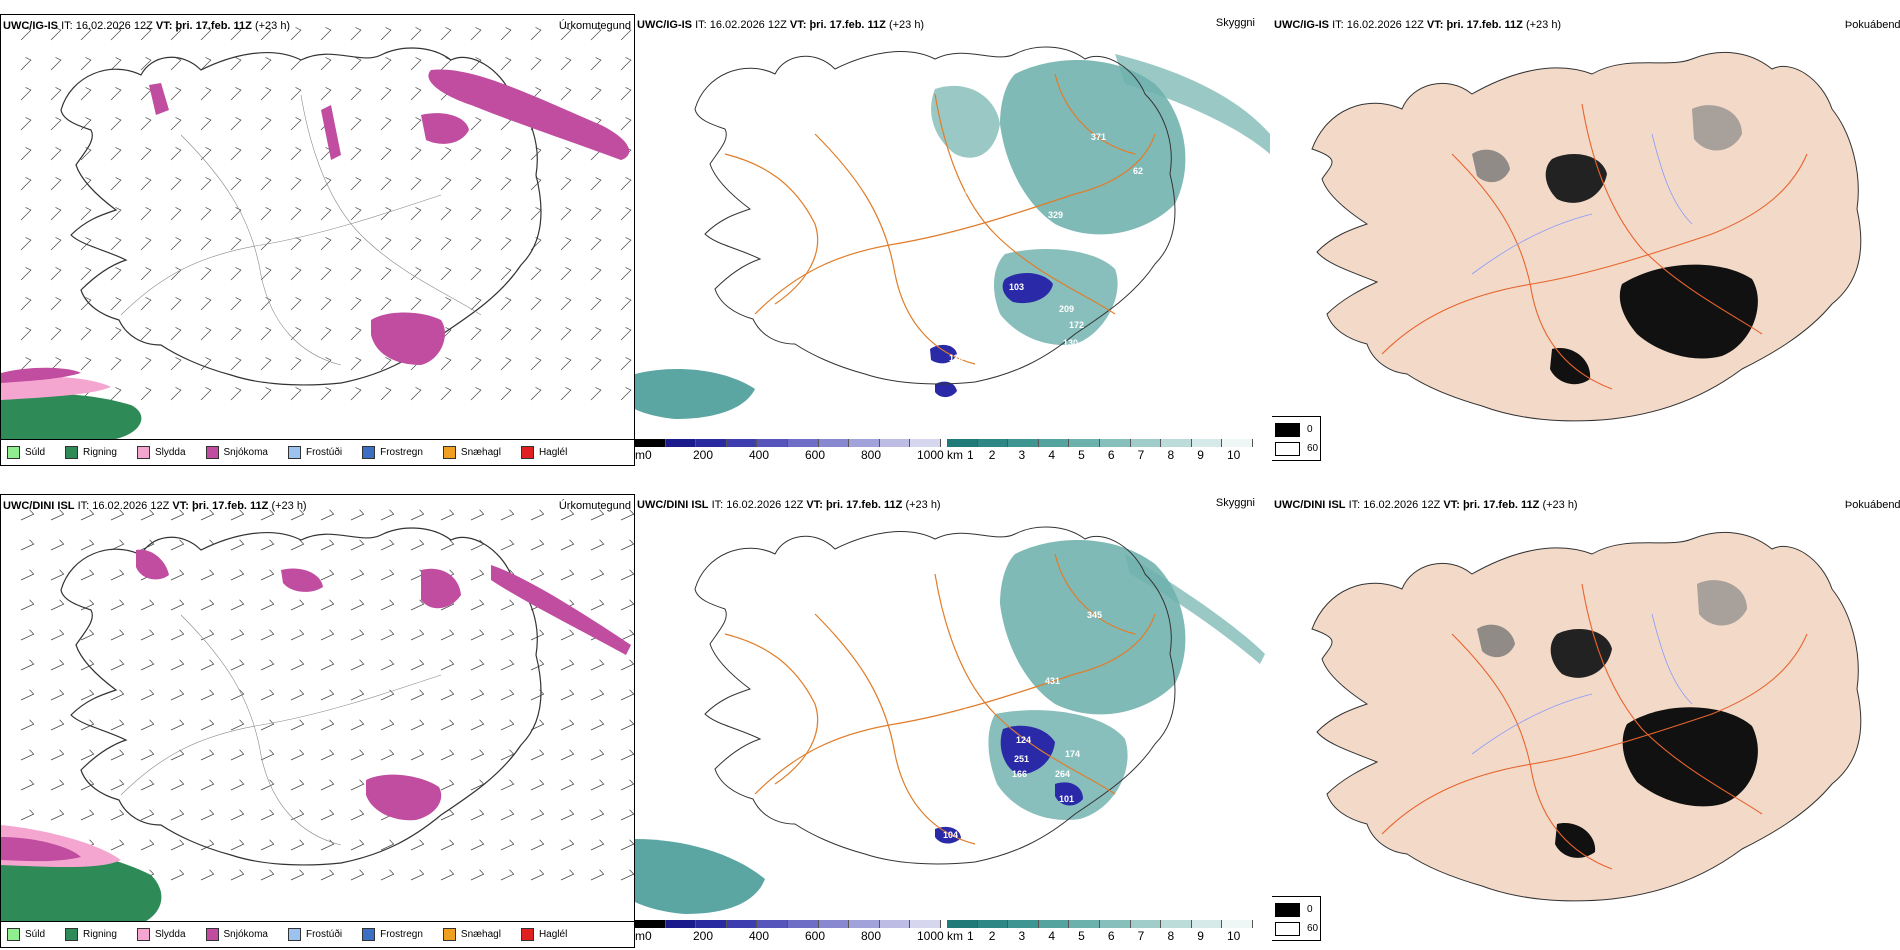 The image size is (1900, 950). I want to click on river-network, so click(1582, 204).